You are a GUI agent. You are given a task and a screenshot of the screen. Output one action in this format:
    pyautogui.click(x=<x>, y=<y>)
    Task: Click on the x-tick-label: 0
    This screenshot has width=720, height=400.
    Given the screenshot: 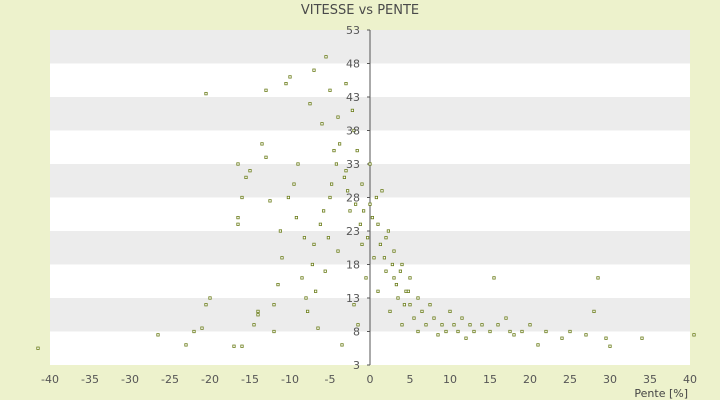 What is the action you would take?
    pyautogui.click(x=370, y=379)
    